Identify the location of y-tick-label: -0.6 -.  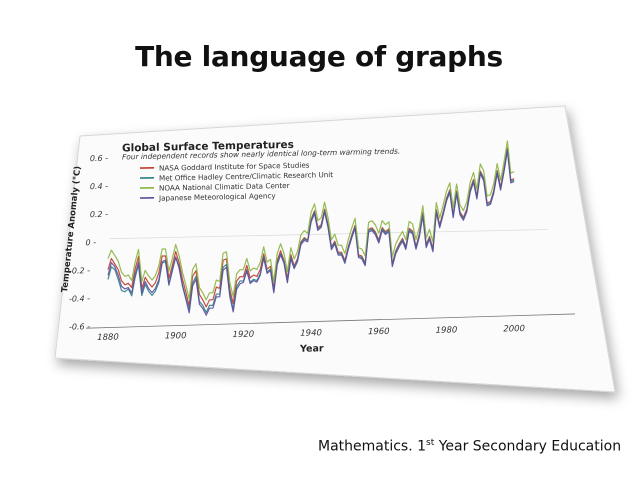
(79, 326).